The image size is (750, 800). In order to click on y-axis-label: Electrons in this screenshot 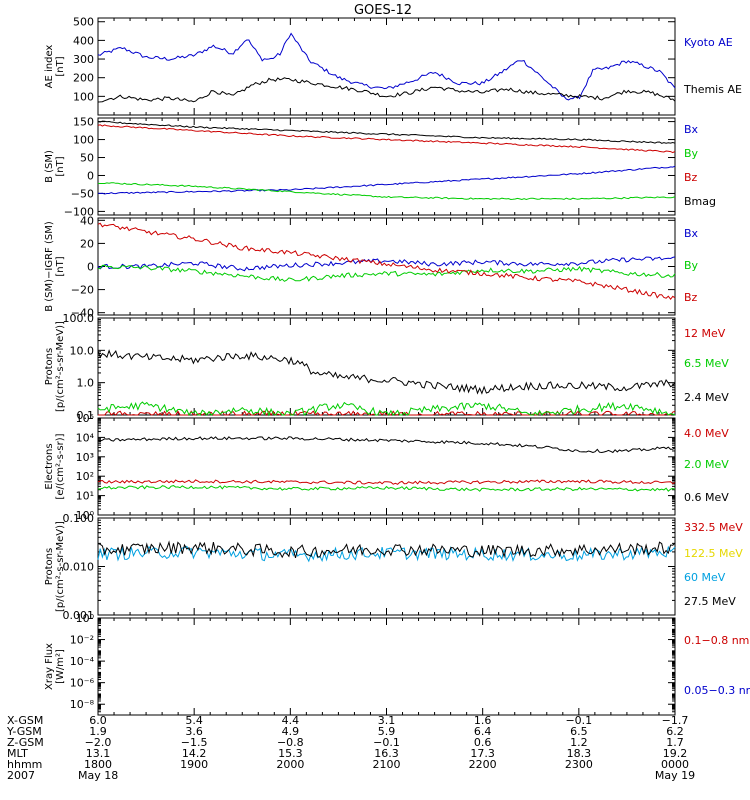, I will do `click(49, 466)`.